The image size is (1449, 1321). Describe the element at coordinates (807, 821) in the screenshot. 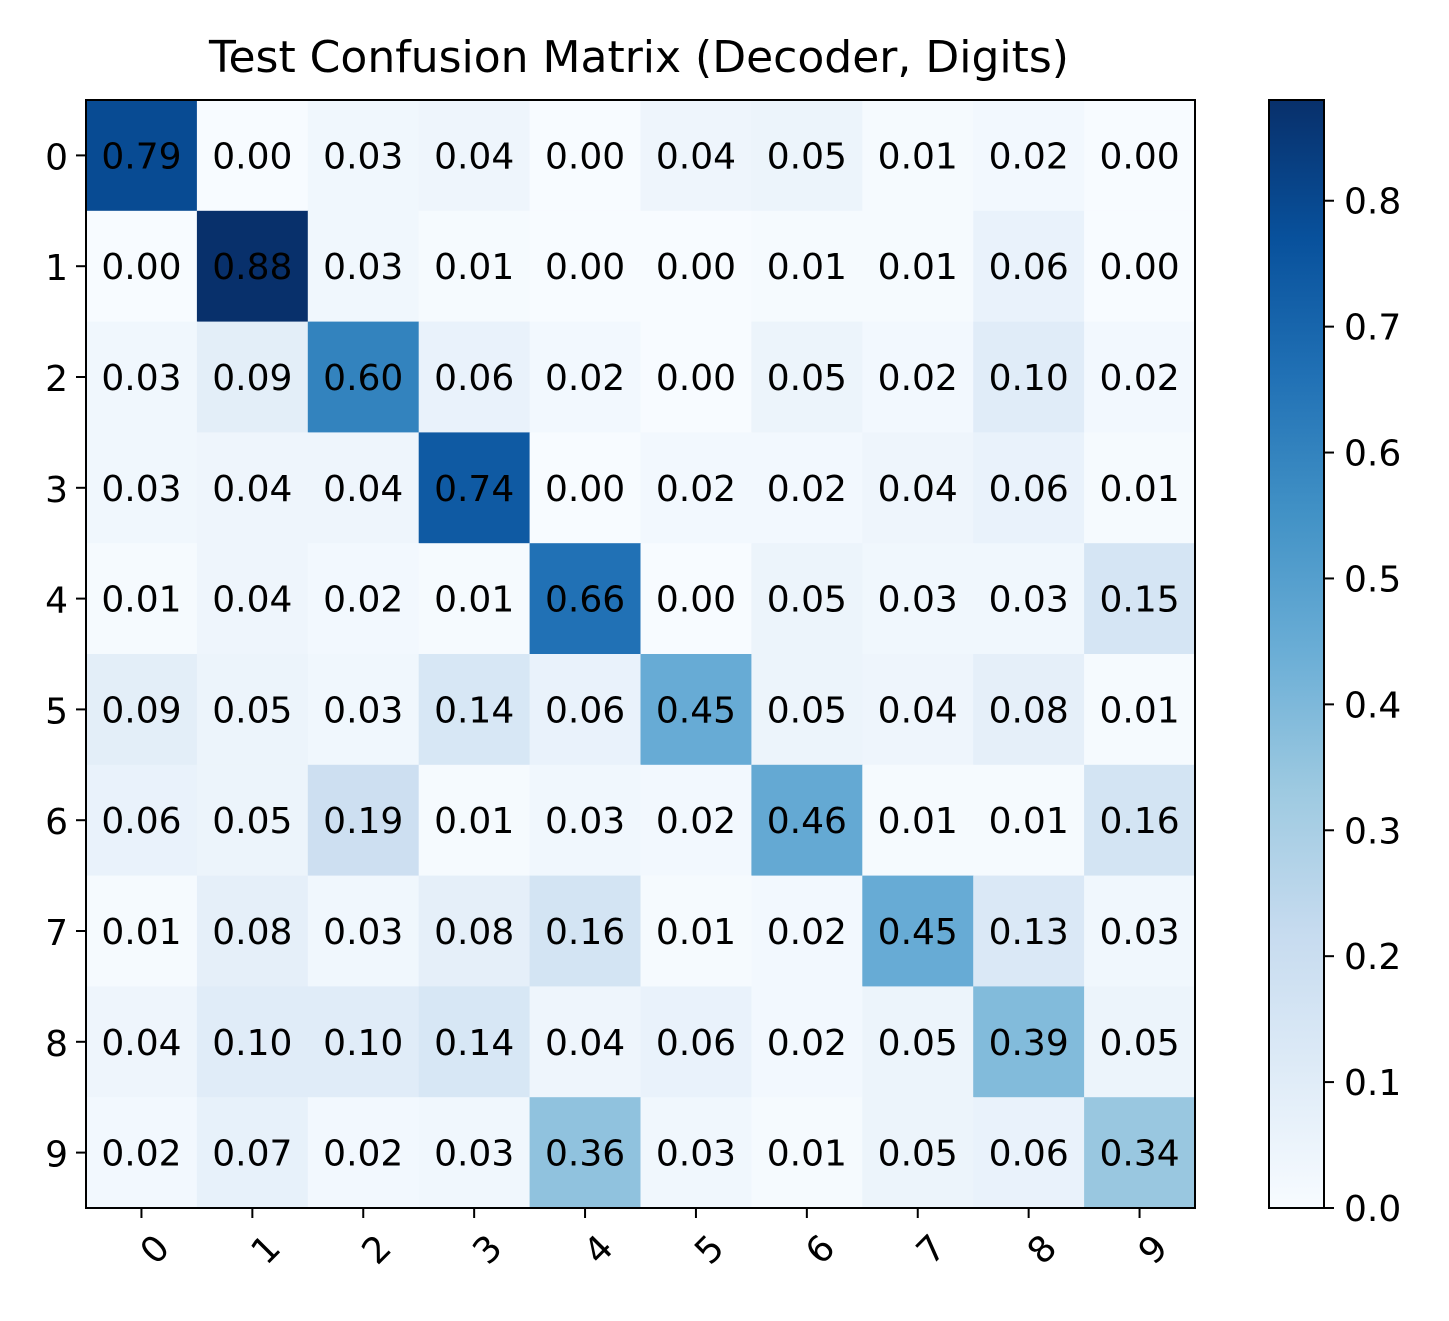

I see `cell-value-label: 0.46` at that location.